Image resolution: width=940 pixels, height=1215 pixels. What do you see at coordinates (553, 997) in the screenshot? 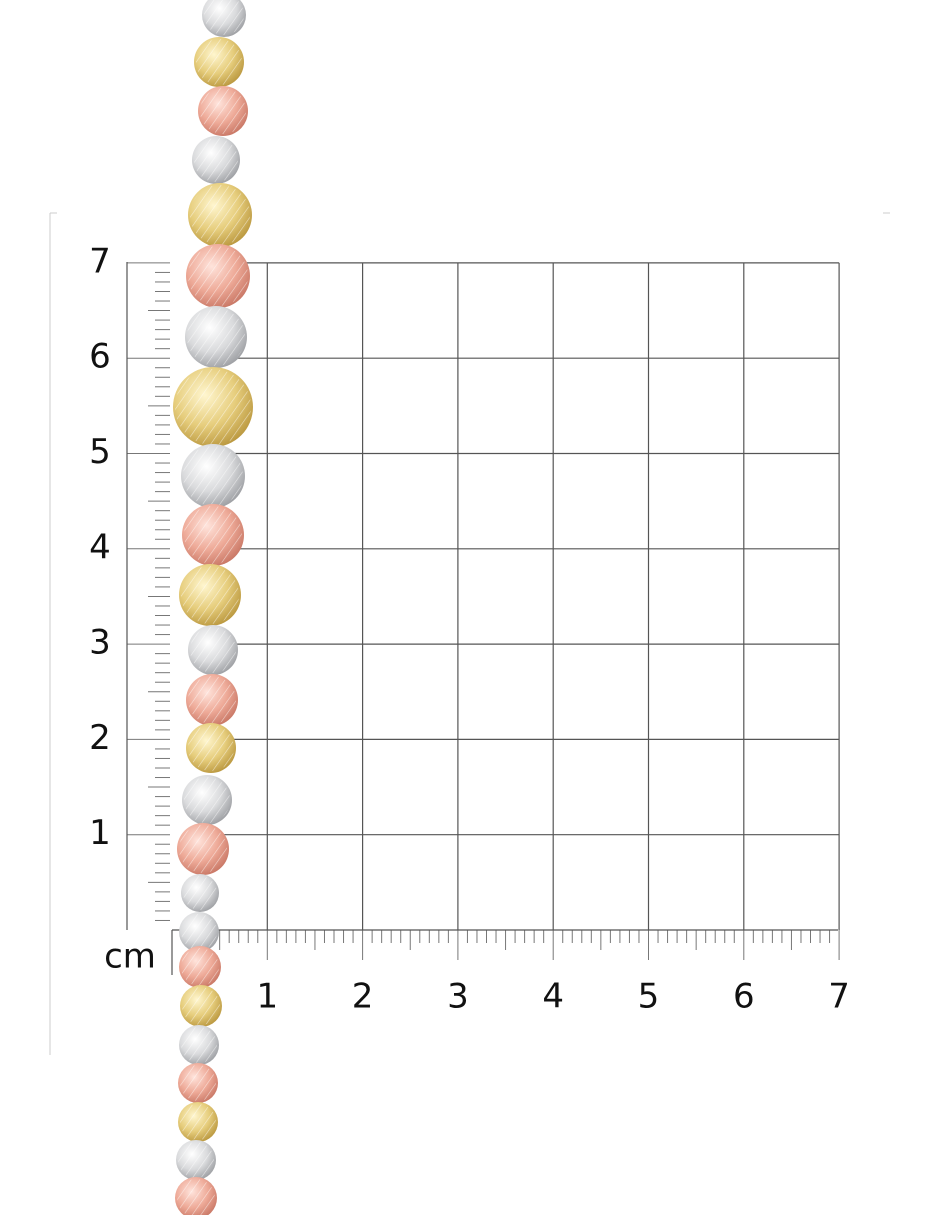
I see `x-label: 4` at bounding box center [553, 997].